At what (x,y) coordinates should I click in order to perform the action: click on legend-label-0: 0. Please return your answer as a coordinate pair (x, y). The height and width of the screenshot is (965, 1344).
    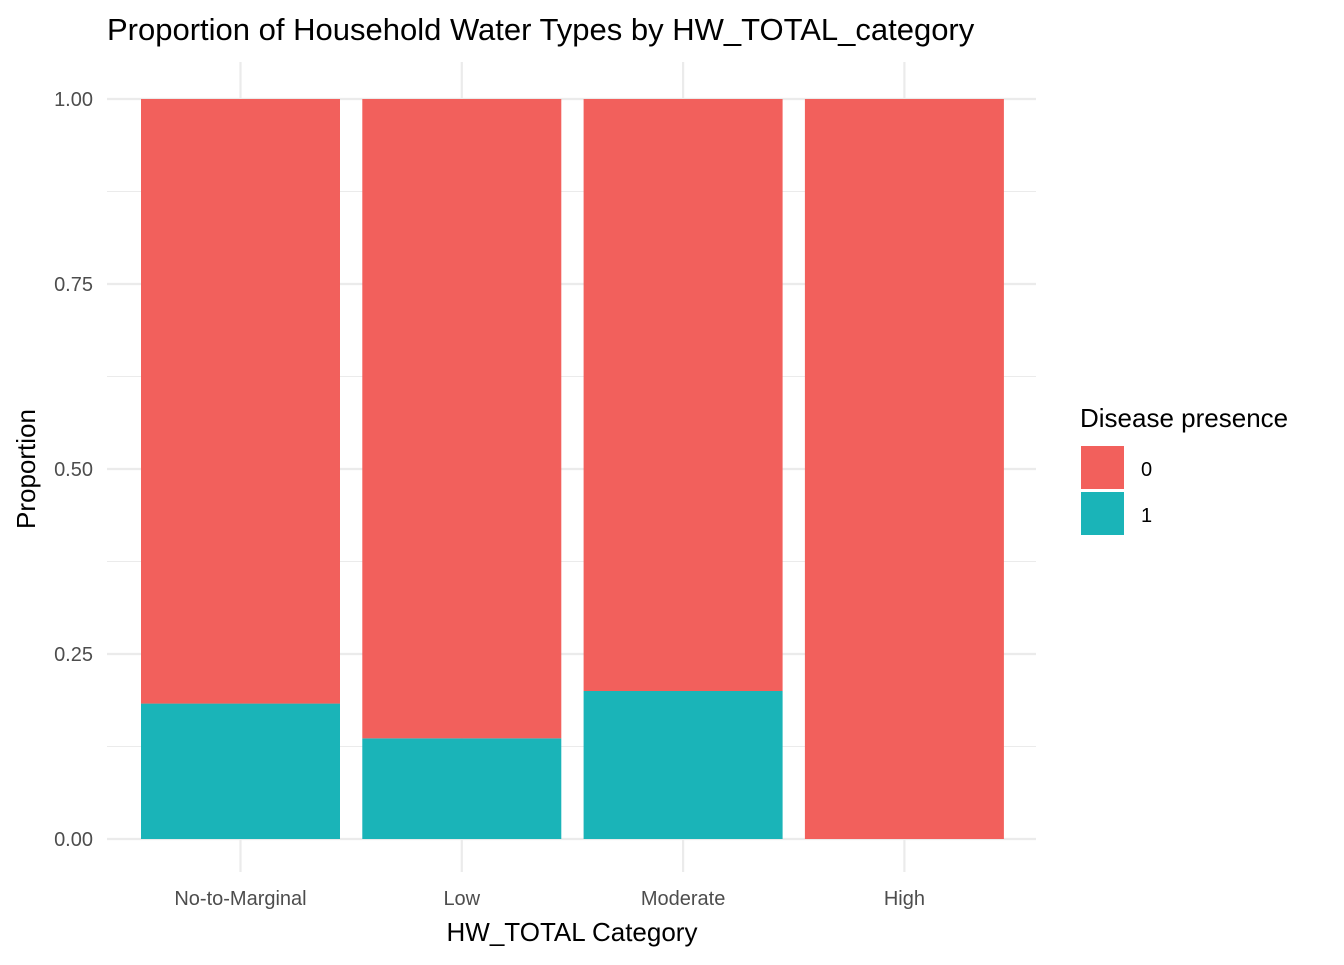
    Looking at the image, I should click on (1146, 470).